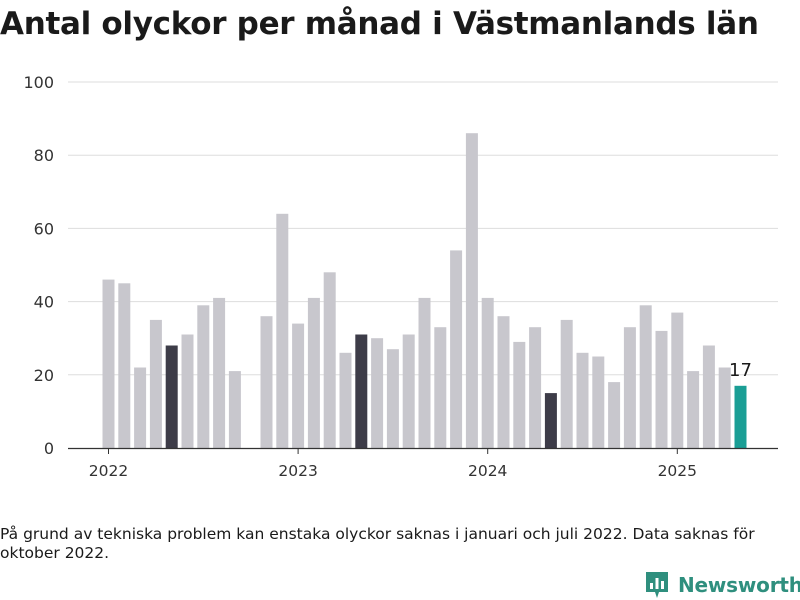 Image resolution: width=800 pixels, height=600 pixels. What do you see at coordinates (44, 155) in the screenshot?
I see `y-tick-label: 80` at bounding box center [44, 155].